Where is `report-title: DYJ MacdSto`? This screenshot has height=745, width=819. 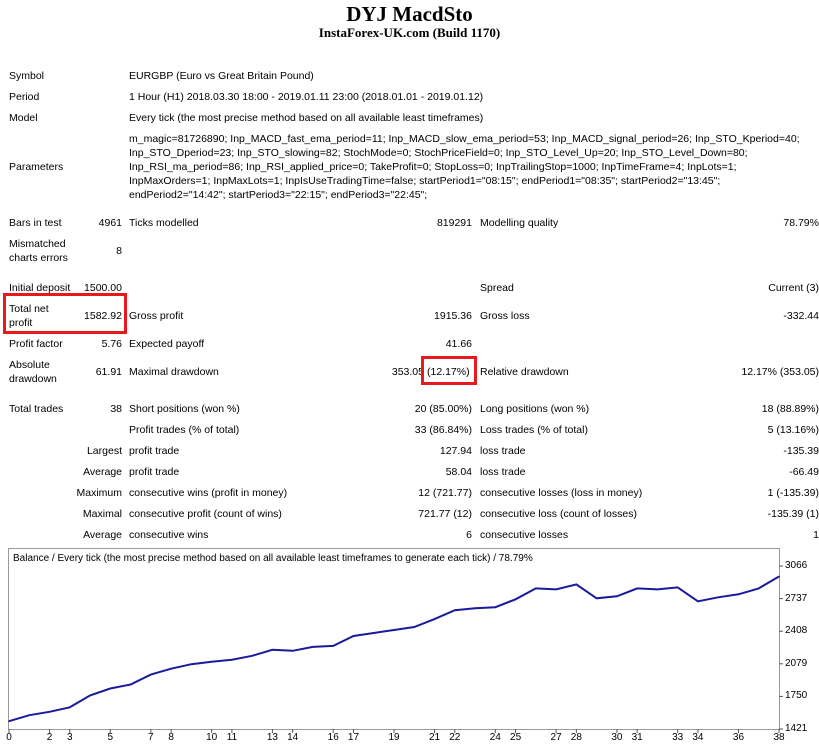
report-title: DYJ MacdSto is located at coordinates (409, 14).